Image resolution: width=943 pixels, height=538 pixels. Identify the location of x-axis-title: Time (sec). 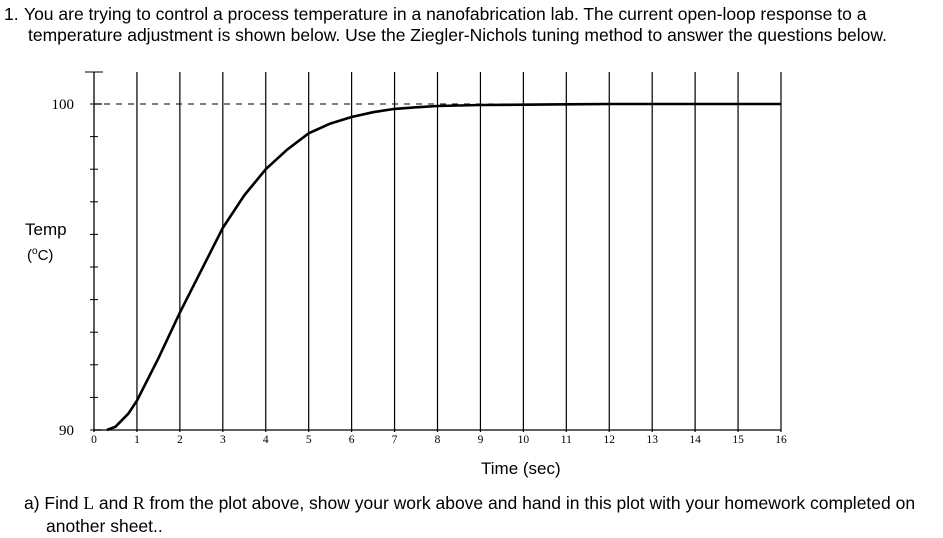
(521, 468).